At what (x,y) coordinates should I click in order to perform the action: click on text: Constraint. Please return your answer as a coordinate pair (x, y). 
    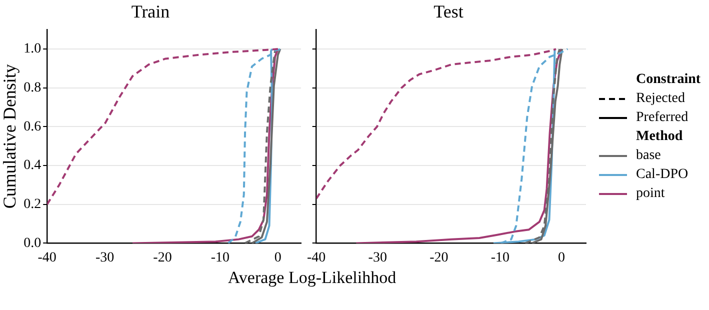
    Looking at the image, I should click on (668, 80).